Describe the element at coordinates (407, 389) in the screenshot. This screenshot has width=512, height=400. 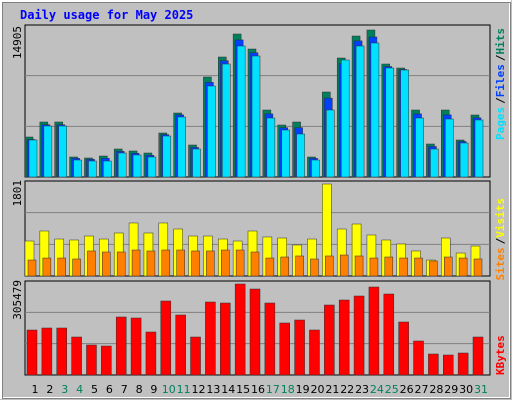
I see `x-tick-label: 26` at that location.